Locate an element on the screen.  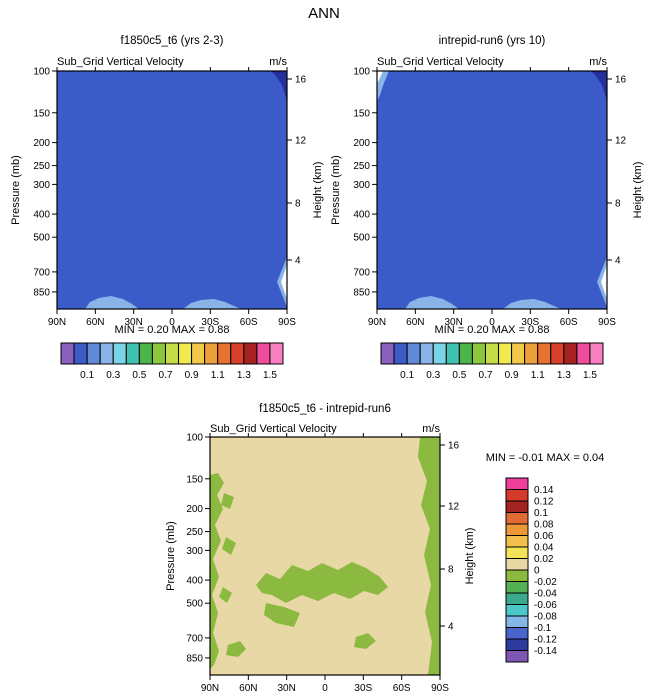
colorbar-label: 0.04 is located at coordinates (544, 548).